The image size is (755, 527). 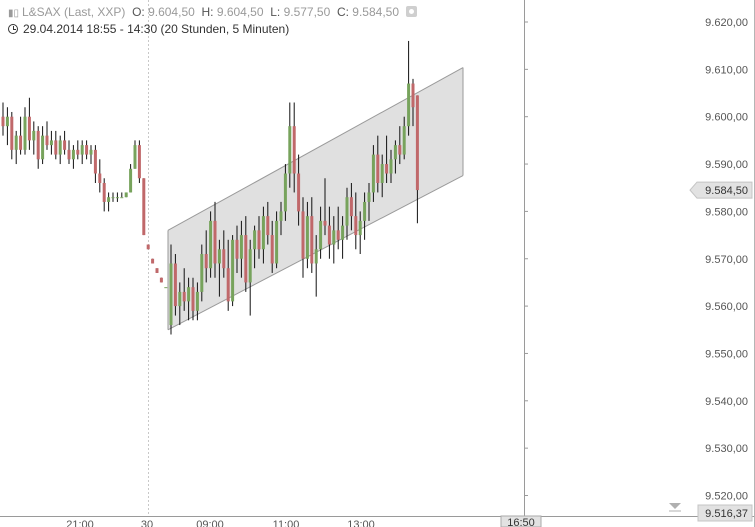 I want to click on y-axis-tick-label: 9.530,00, so click(x=726, y=449).